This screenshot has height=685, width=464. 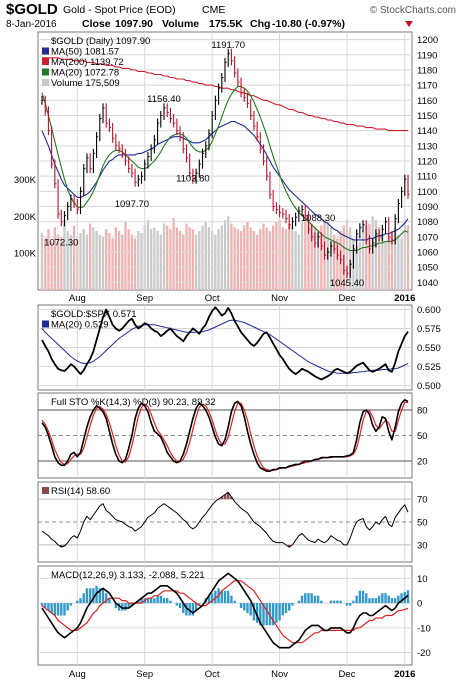 I want to click on y-tick-label: 1080, so click(x=427, y=222).